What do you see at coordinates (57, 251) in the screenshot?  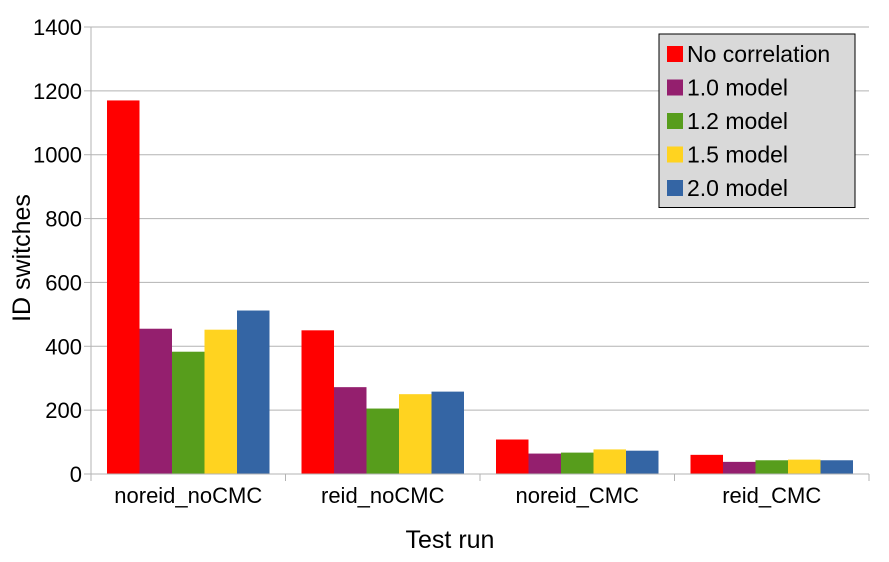 I see `y-tick-labels: 0 200 400 600 800 1000 1200 1400` at bounding box center [57, 251].